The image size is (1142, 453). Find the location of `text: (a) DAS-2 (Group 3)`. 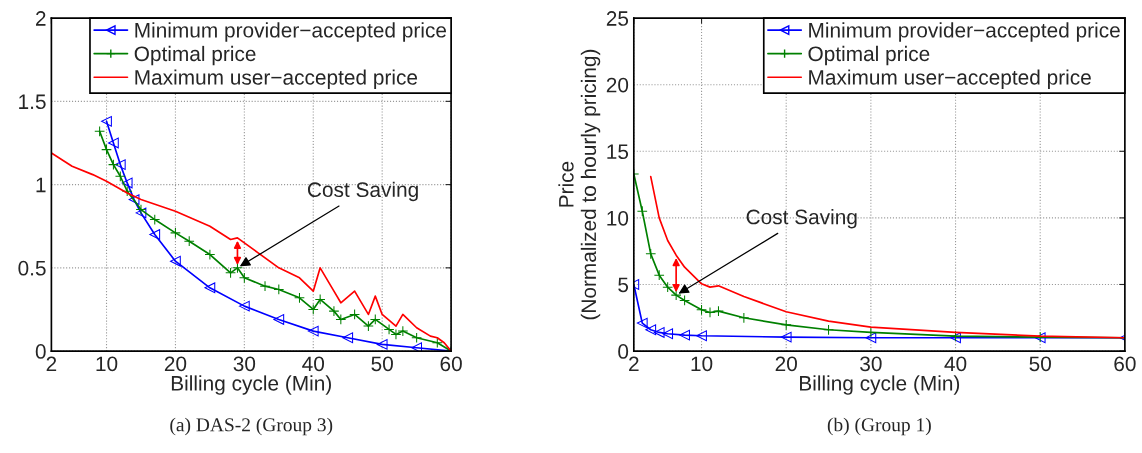

text: (a) DAS-2 (Group 3) is located at coordinates (251, 426).